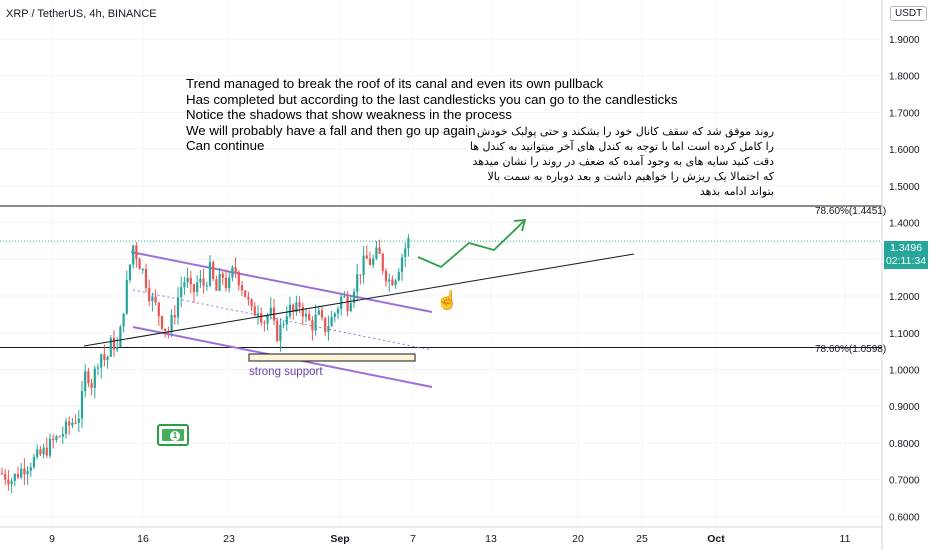 This screenshot has width=932, height=550. I want to click on x-tick-label: Oct, so click(716, 539).